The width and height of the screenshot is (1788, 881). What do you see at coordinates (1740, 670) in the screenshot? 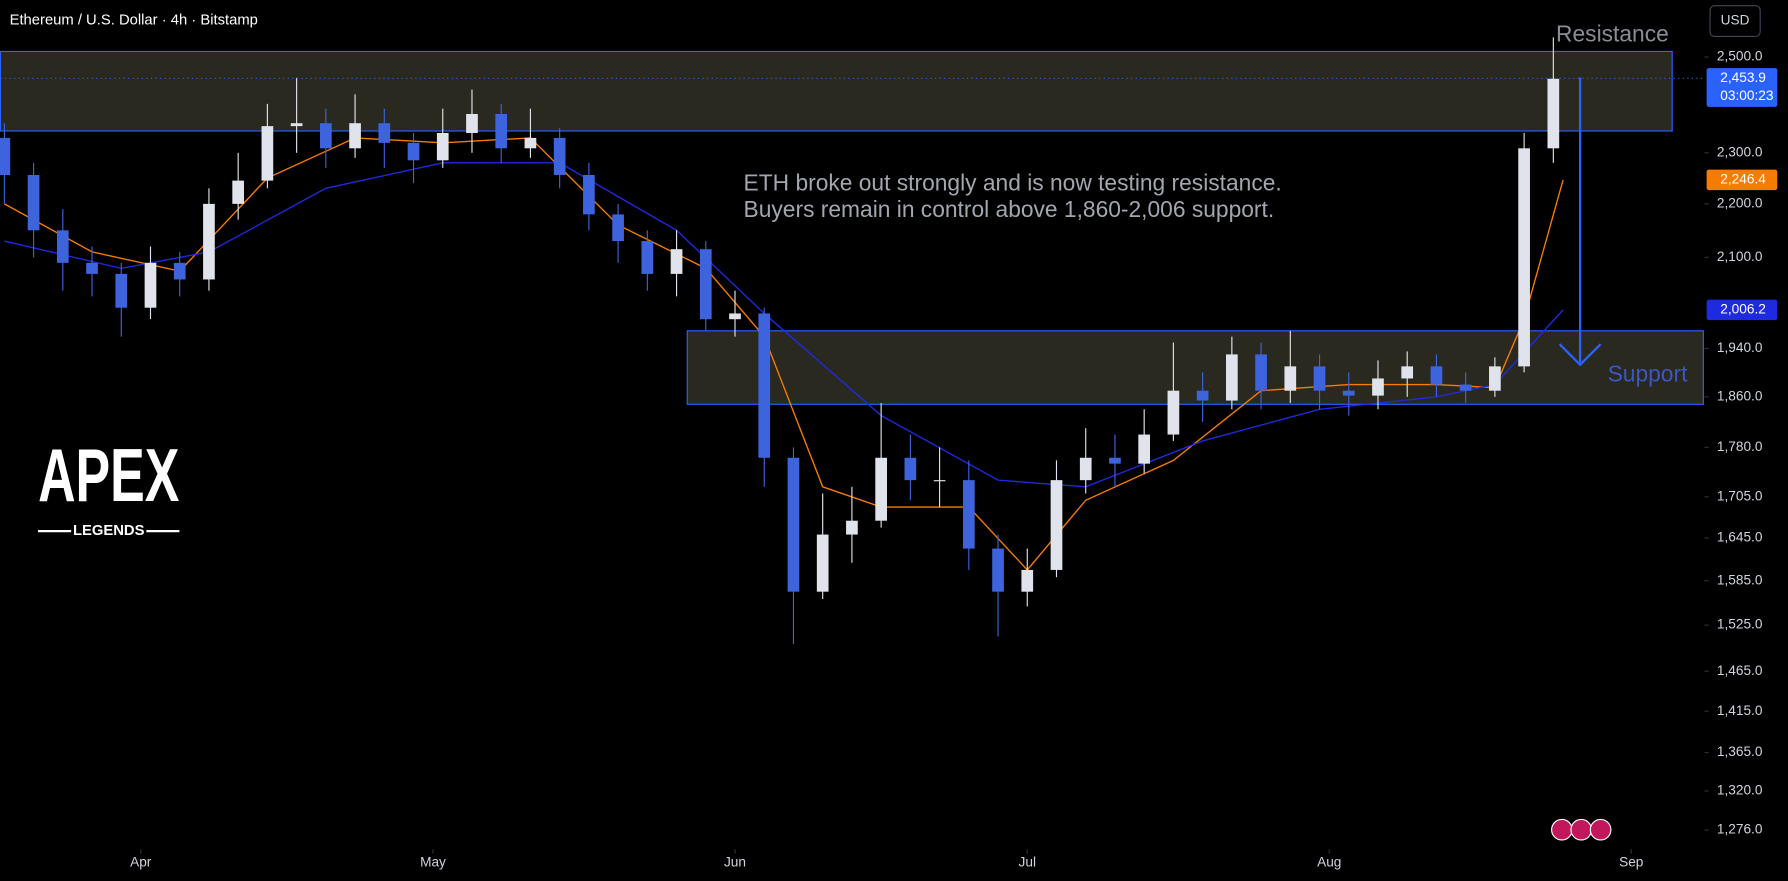
I see `y-tick-label: 1,465.0` at bounding box center [1740, 670].